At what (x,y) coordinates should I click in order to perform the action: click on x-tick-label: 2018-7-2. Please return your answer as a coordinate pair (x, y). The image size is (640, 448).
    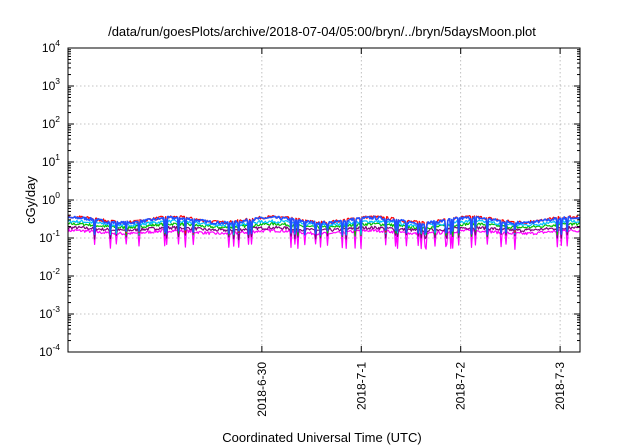
    Looking at the image, I should click on (461, 386).